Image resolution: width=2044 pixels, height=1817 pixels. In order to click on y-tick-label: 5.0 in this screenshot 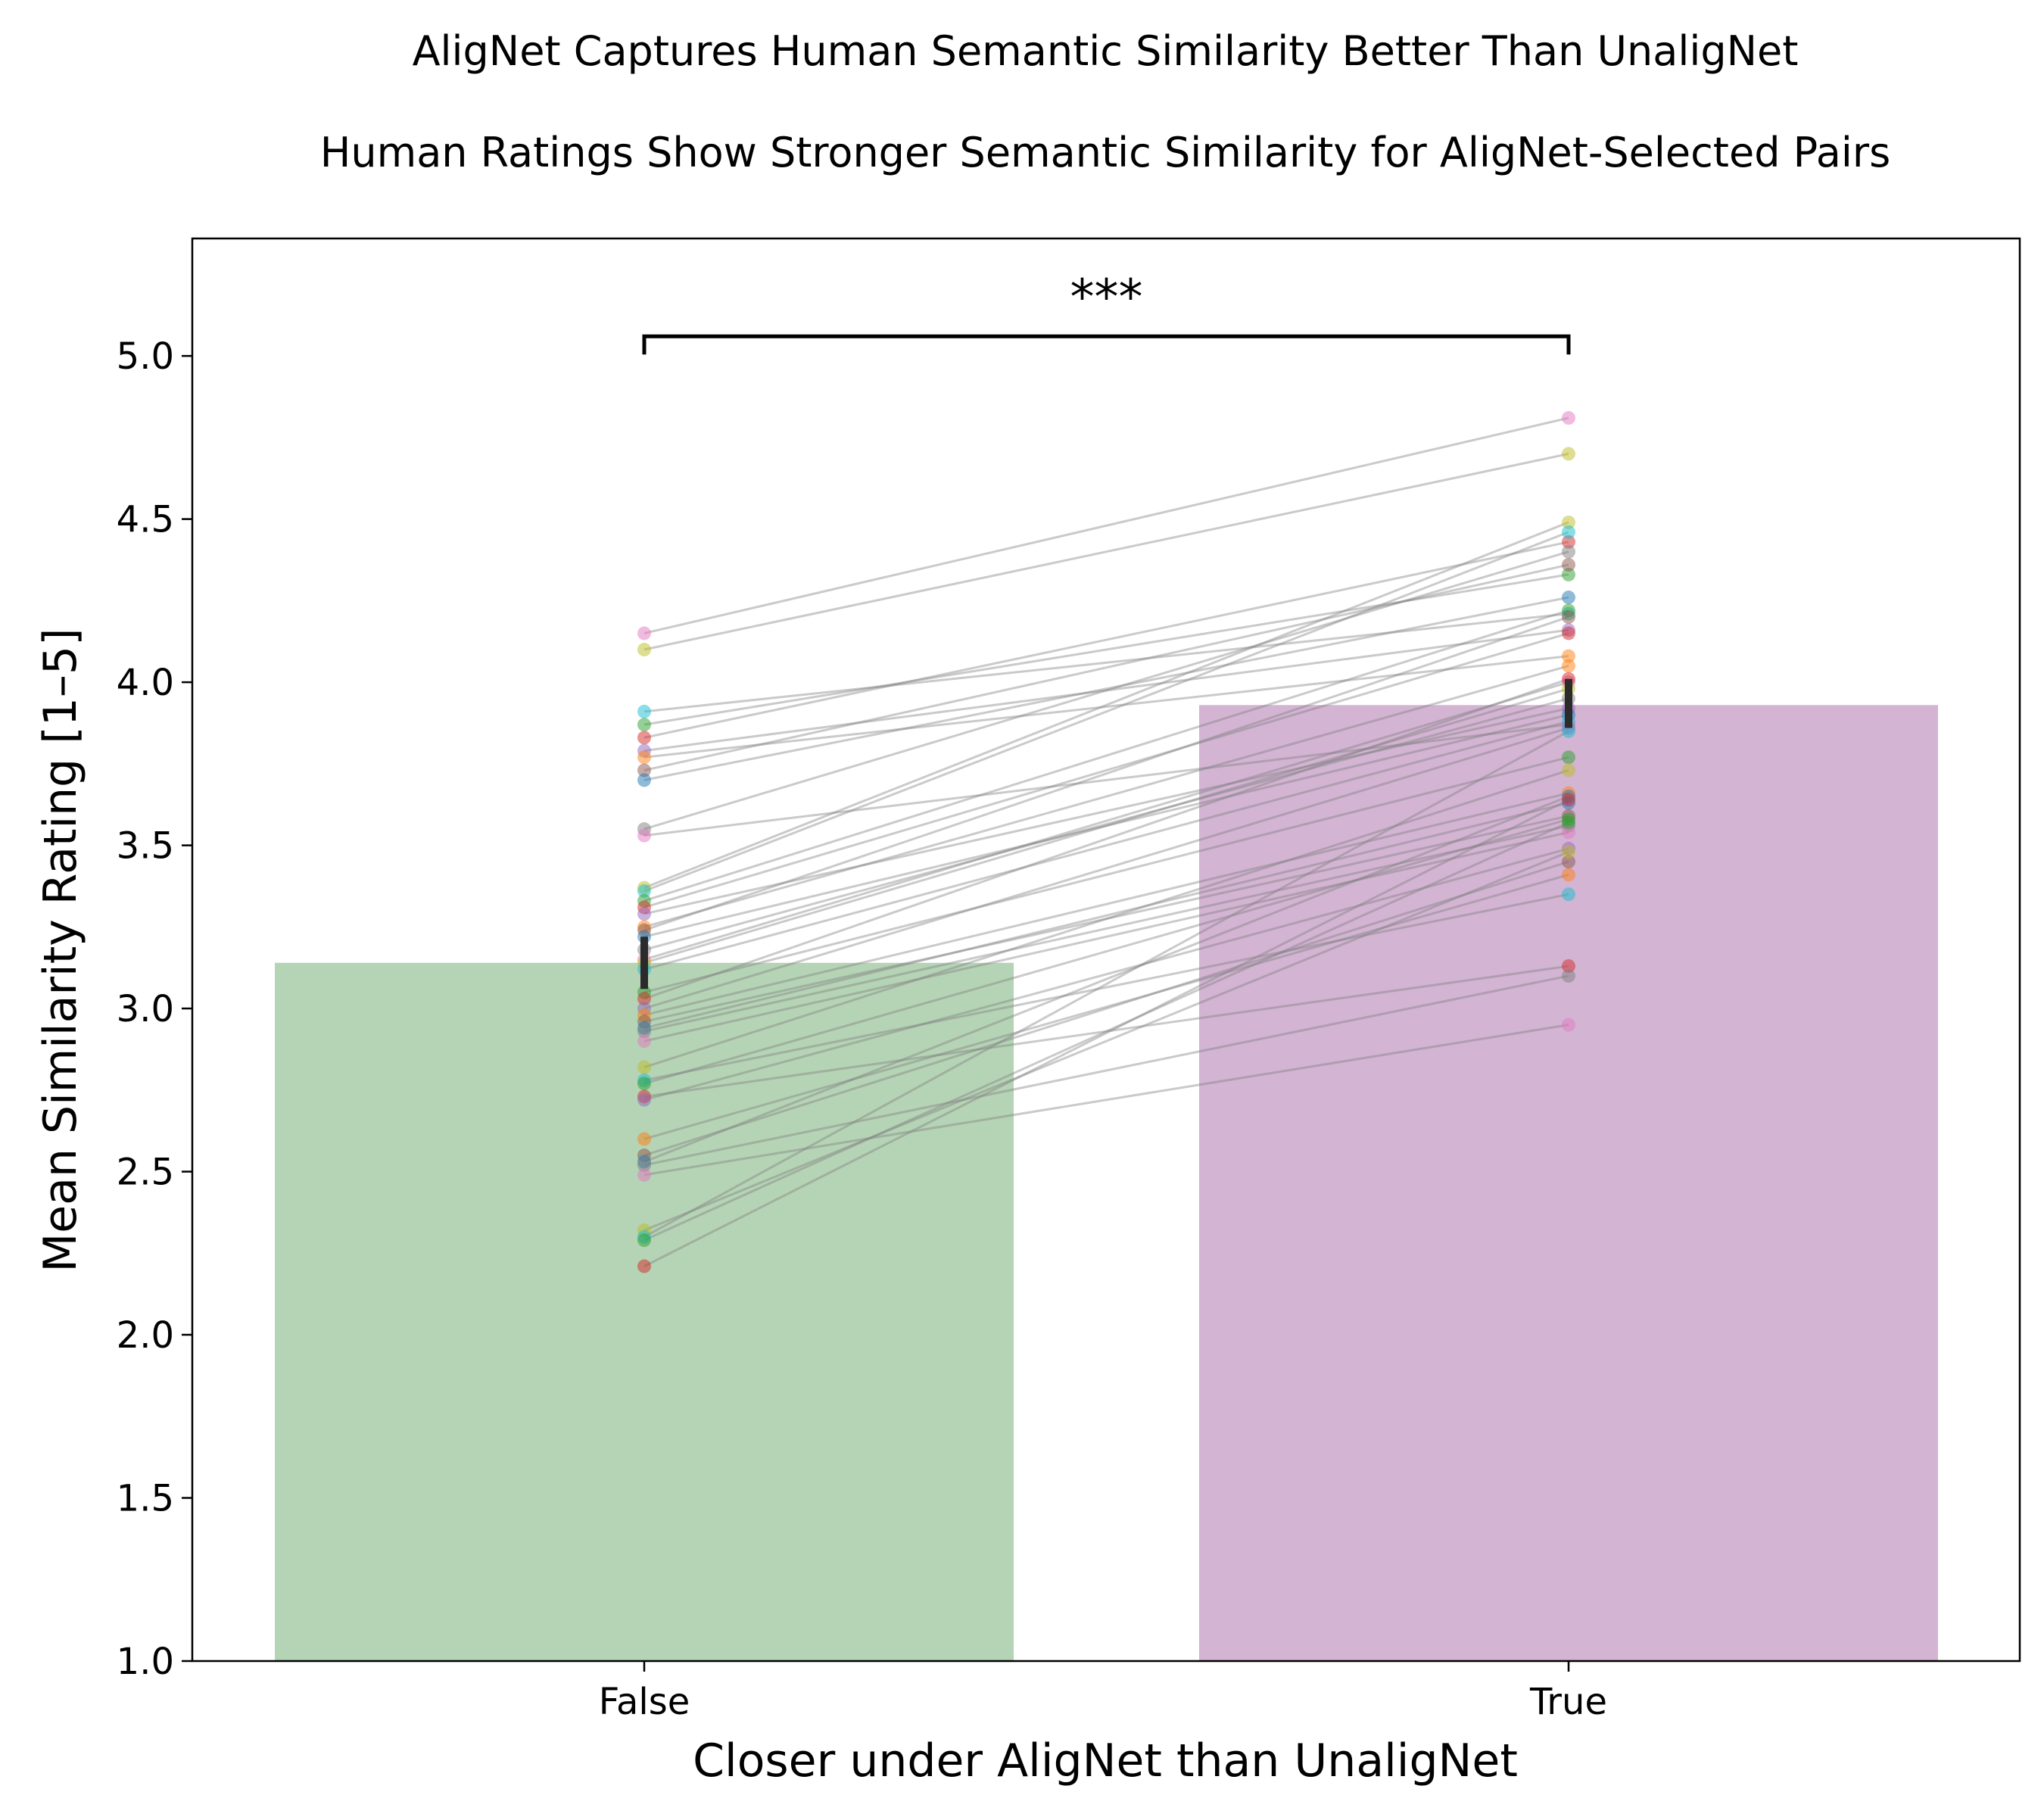, I will do `click(145, 356)`.